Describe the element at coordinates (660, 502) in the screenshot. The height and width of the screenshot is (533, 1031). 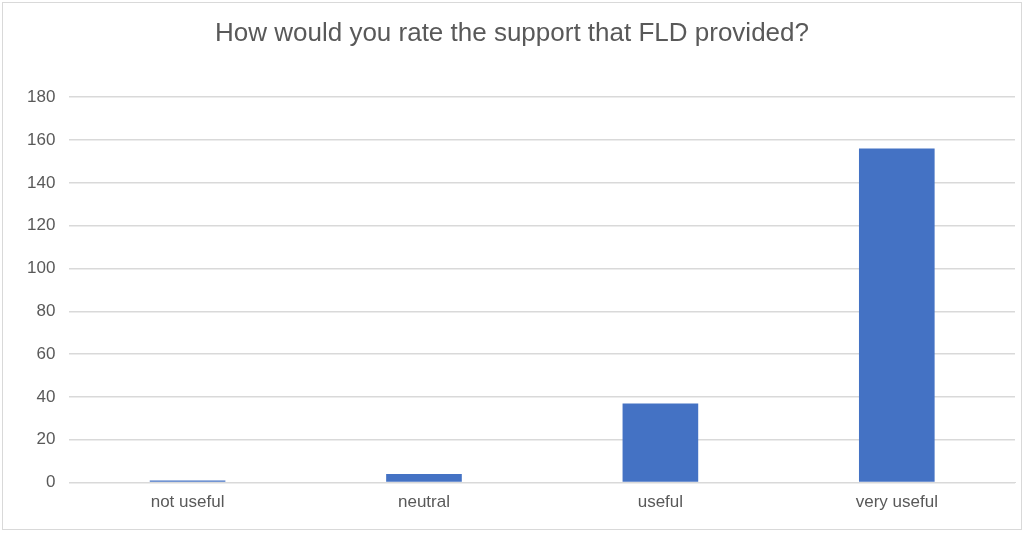
I see `x-tick-label: useful` at that location.